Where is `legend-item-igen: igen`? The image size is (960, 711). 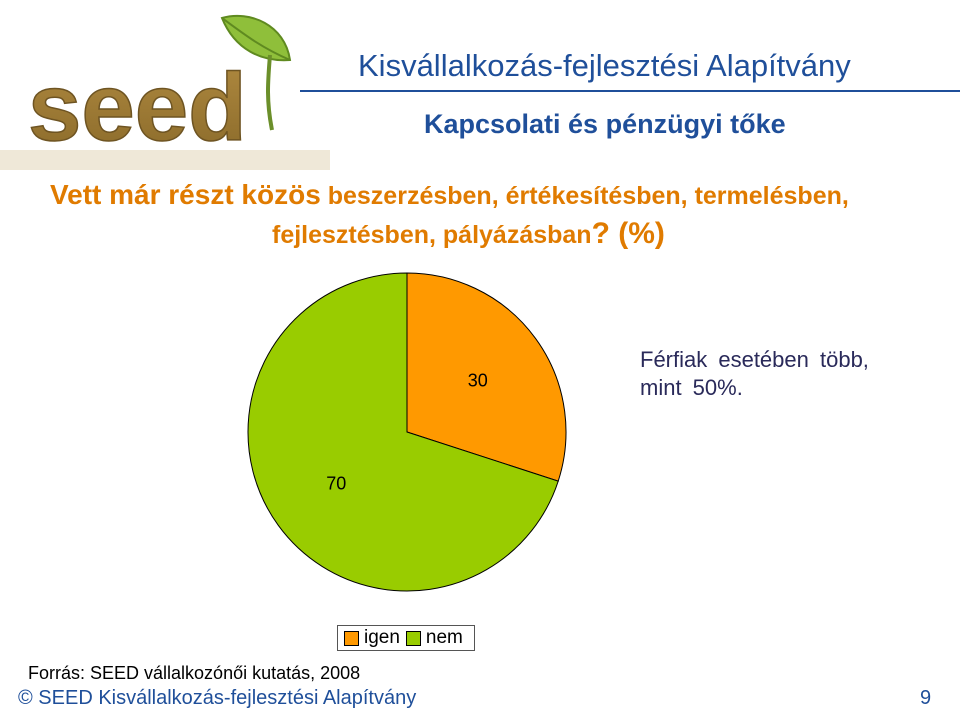 legend-item-igen: igen is located at coordinates (372, 638).